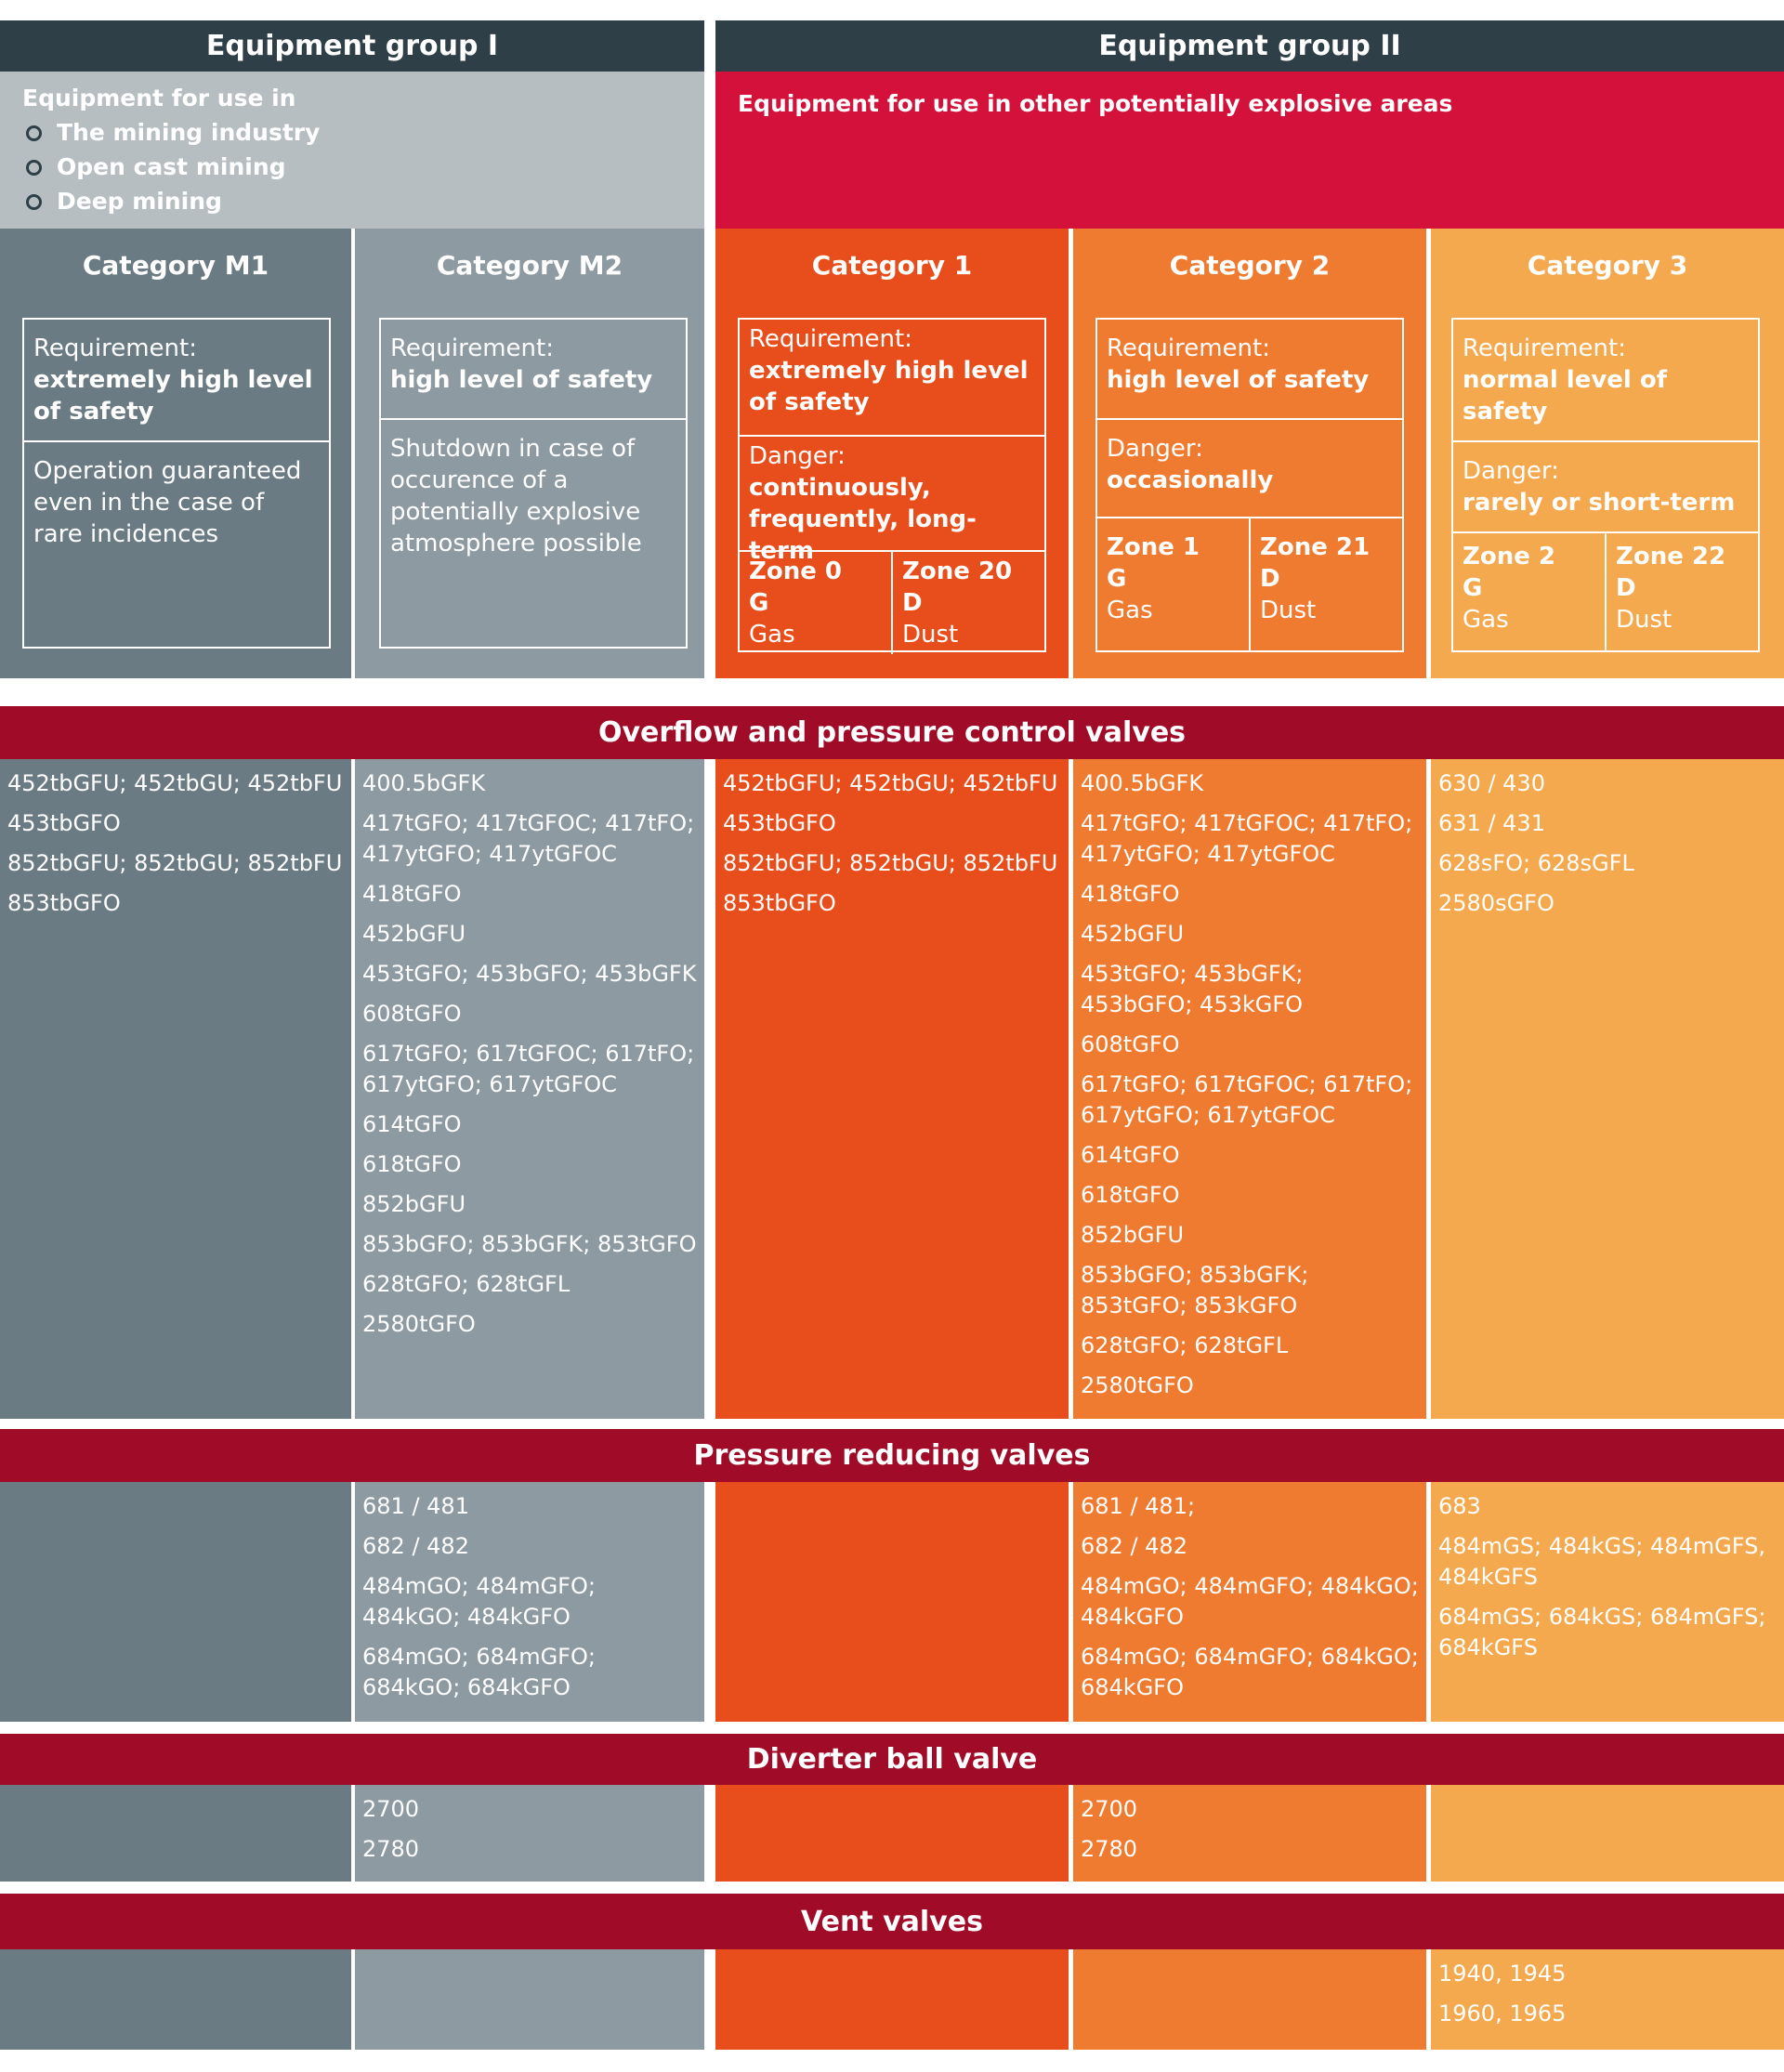  What do you see at coordinates (529, 265) in the screenshot?
I see `category-m2-title: Category M2` at bounding box center [529, 265].